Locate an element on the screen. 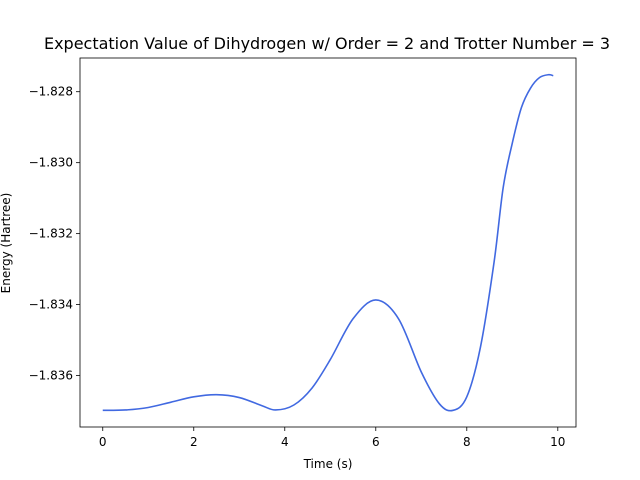 The width and height of the screenshot is (640, 480). x-axis-label: Time (s) is located at coordinates (328, 464).